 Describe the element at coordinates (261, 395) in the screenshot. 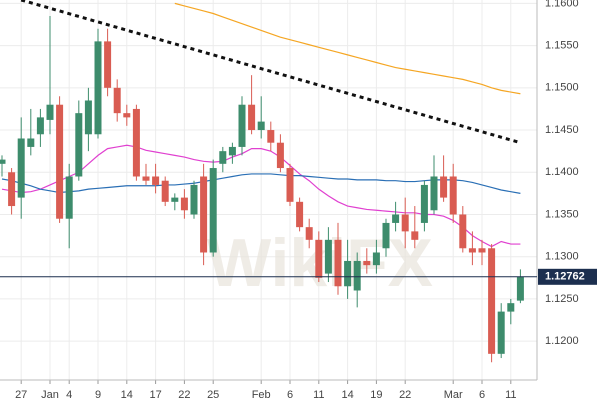

I see `x-tick-label: Feb` at that location.